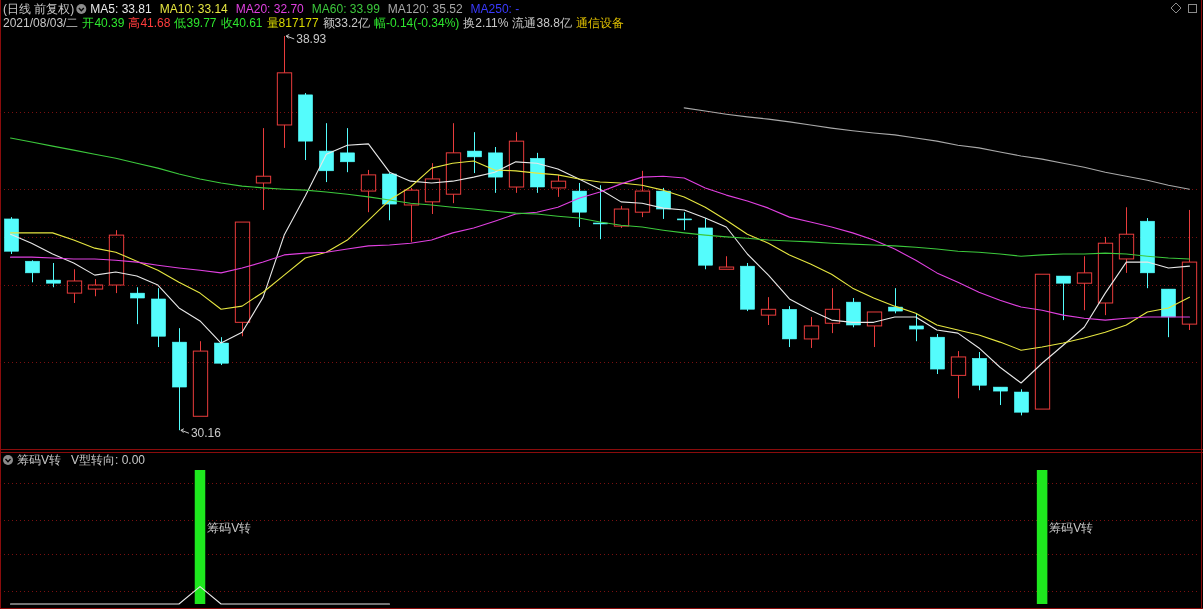 The width and height of the screenshot is (1203, 609). Describe the element at coordinates (313, 23) in the screenshot. I see `text: 2021/08/03/二 开40.39 高41.68 低39.77 收40.61 量817177 额33.2亿 幅-0.14(-0.34%) 换2.11% 流通38.8亿 通信设备` at that location.